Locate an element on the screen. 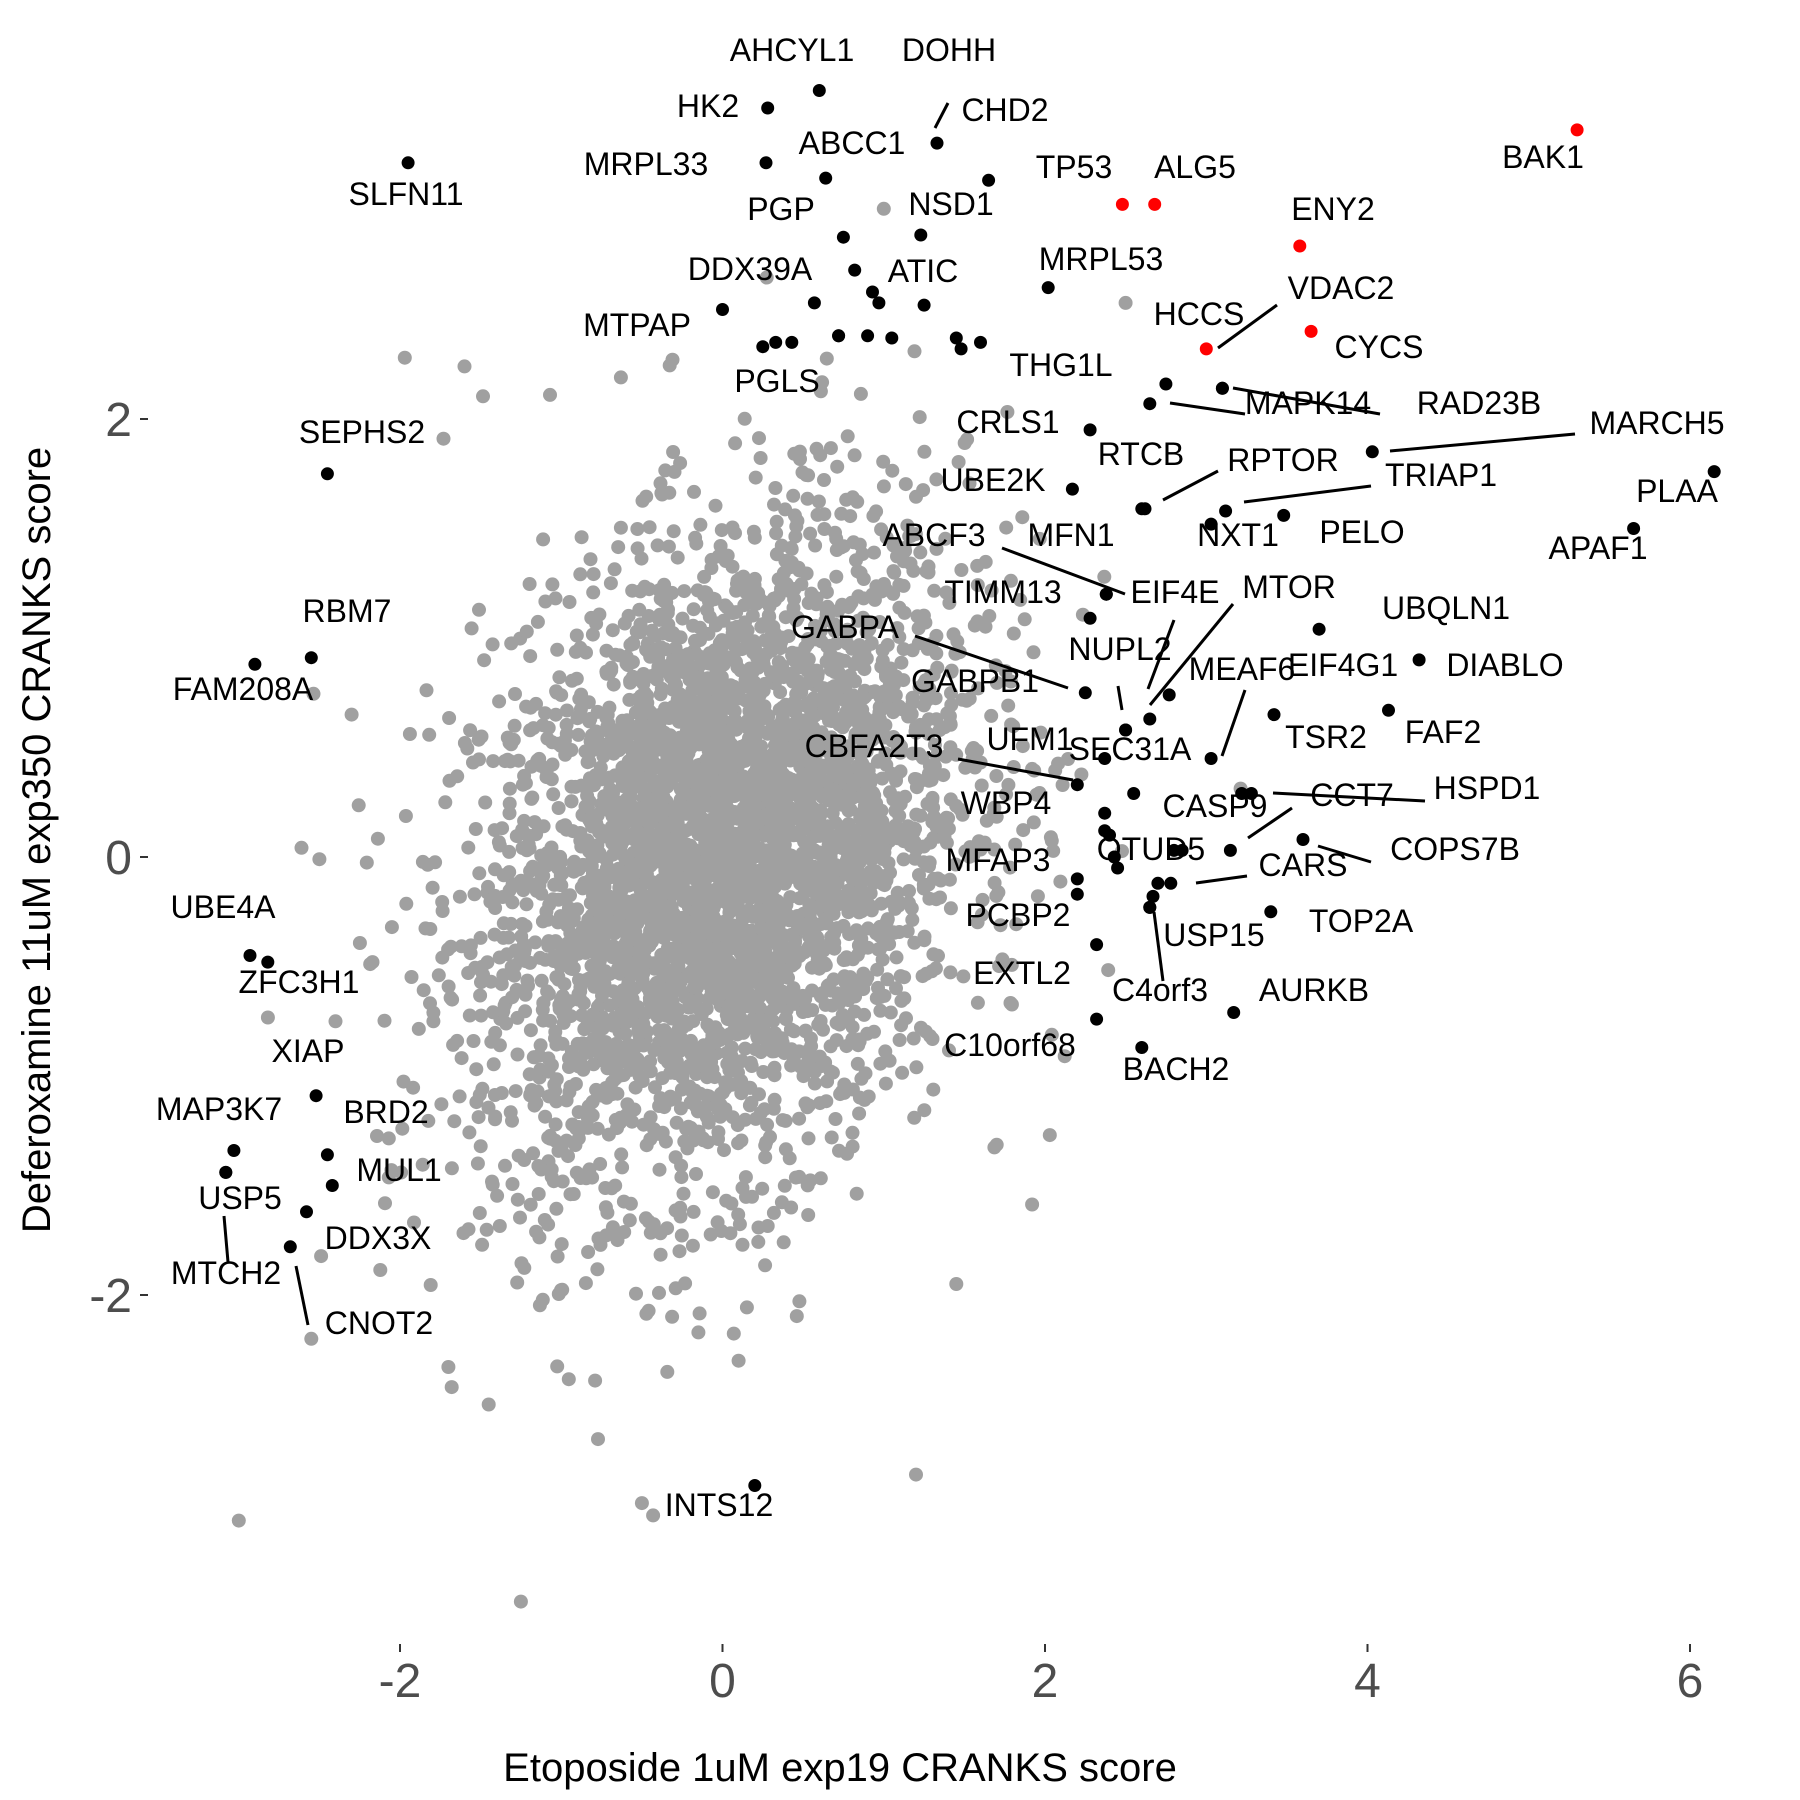 This screenshot has height=1800, width=1800. point-bak1 is located at coordinates (1577, 130).